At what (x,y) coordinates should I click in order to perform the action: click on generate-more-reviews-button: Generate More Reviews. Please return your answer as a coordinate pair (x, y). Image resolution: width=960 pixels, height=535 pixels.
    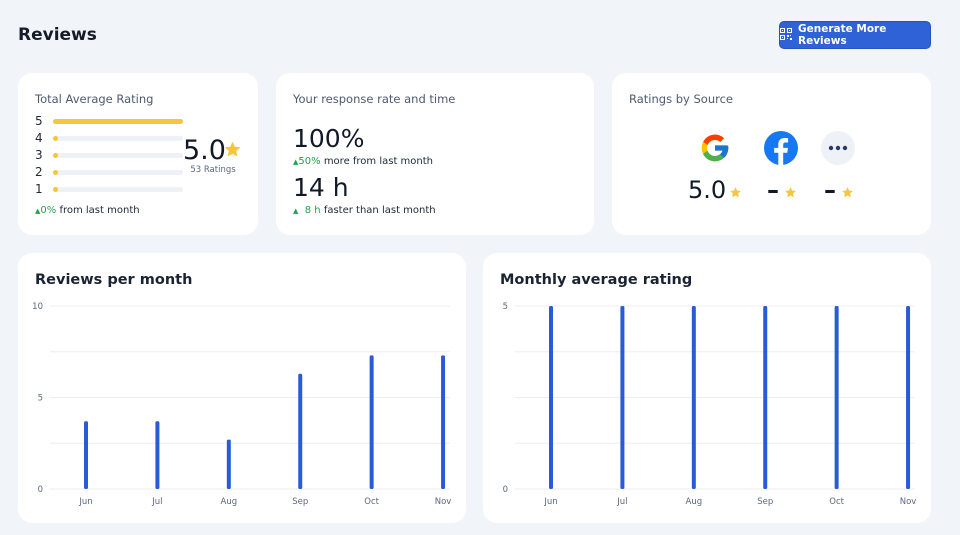
    Looking at the image, I should click on (855, 35).